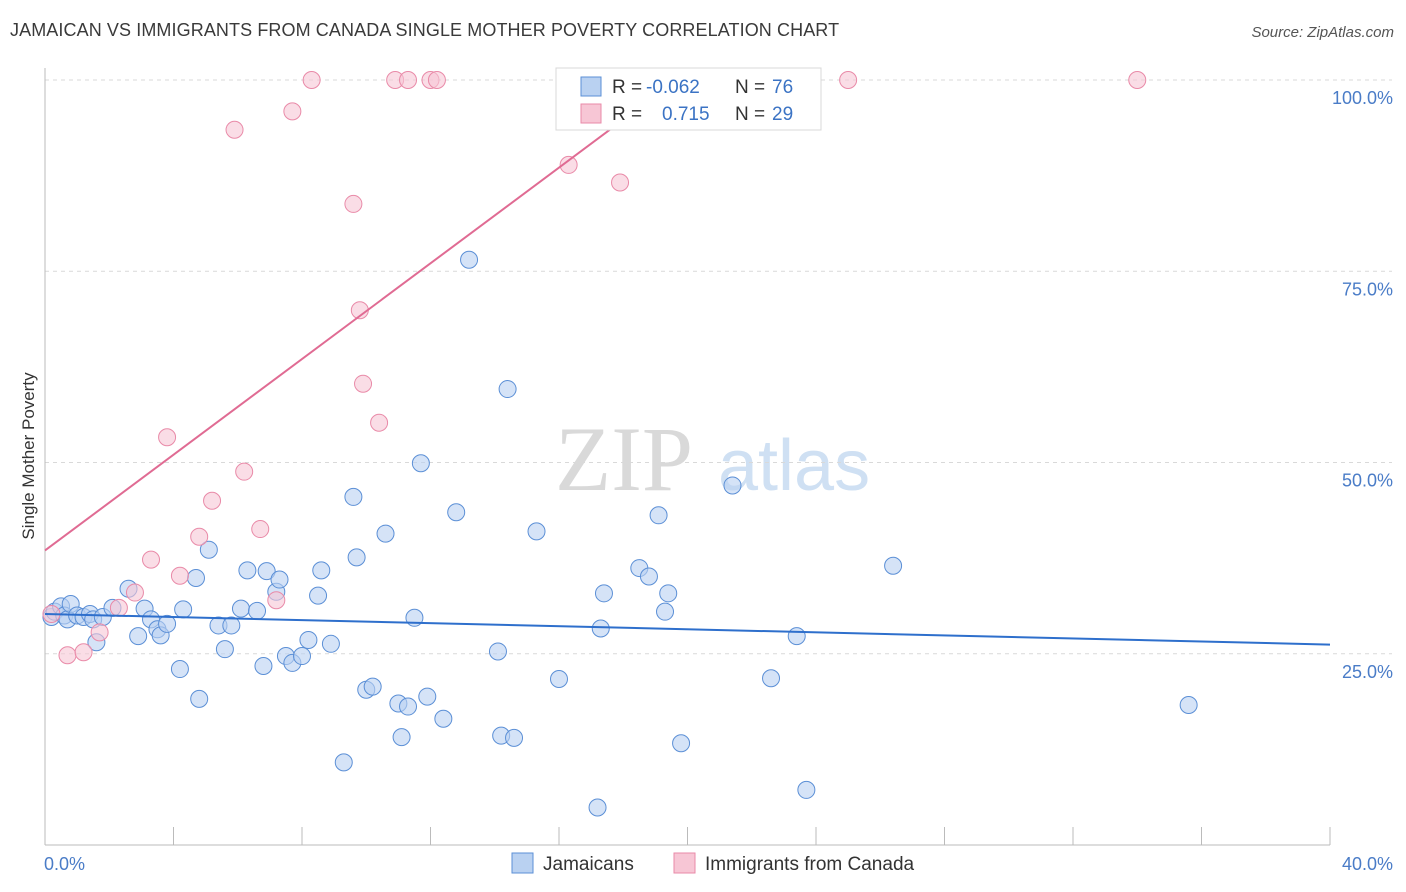 This screenshot has width=1406, height=892. I want to click on x-tick-labels: 0.0% 40.0%, so click(718, 864).